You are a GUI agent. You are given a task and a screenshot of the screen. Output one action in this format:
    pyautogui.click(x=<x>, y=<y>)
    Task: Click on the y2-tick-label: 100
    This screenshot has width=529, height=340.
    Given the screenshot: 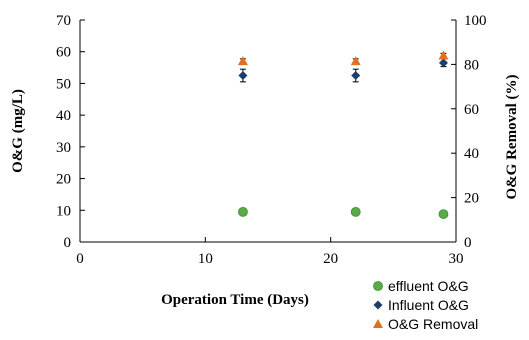 What is the action you would take?
    pyautogui.click(x=475, y=21)
    